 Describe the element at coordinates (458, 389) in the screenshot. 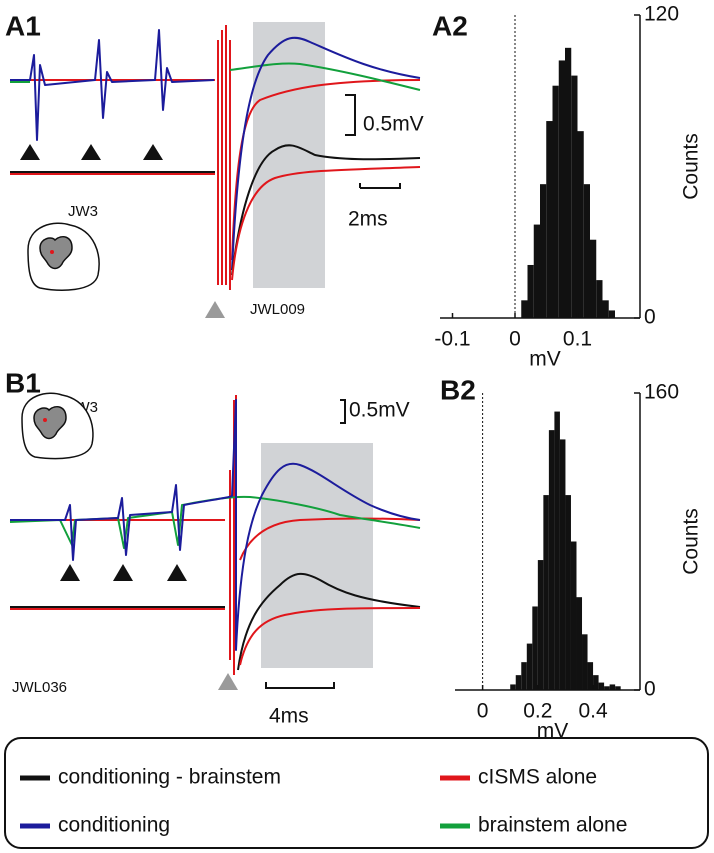

I see `panel-label: B2` at that location.